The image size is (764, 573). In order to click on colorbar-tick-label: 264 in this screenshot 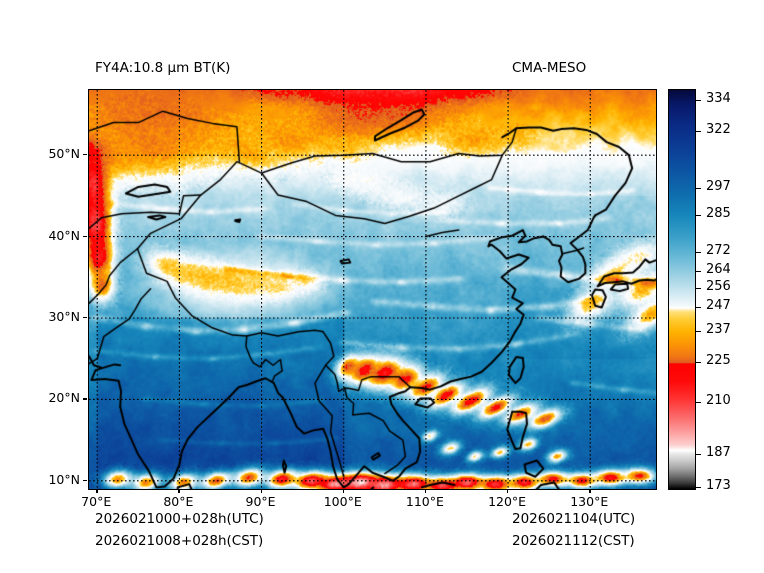, I will do `click(718, 269)`.